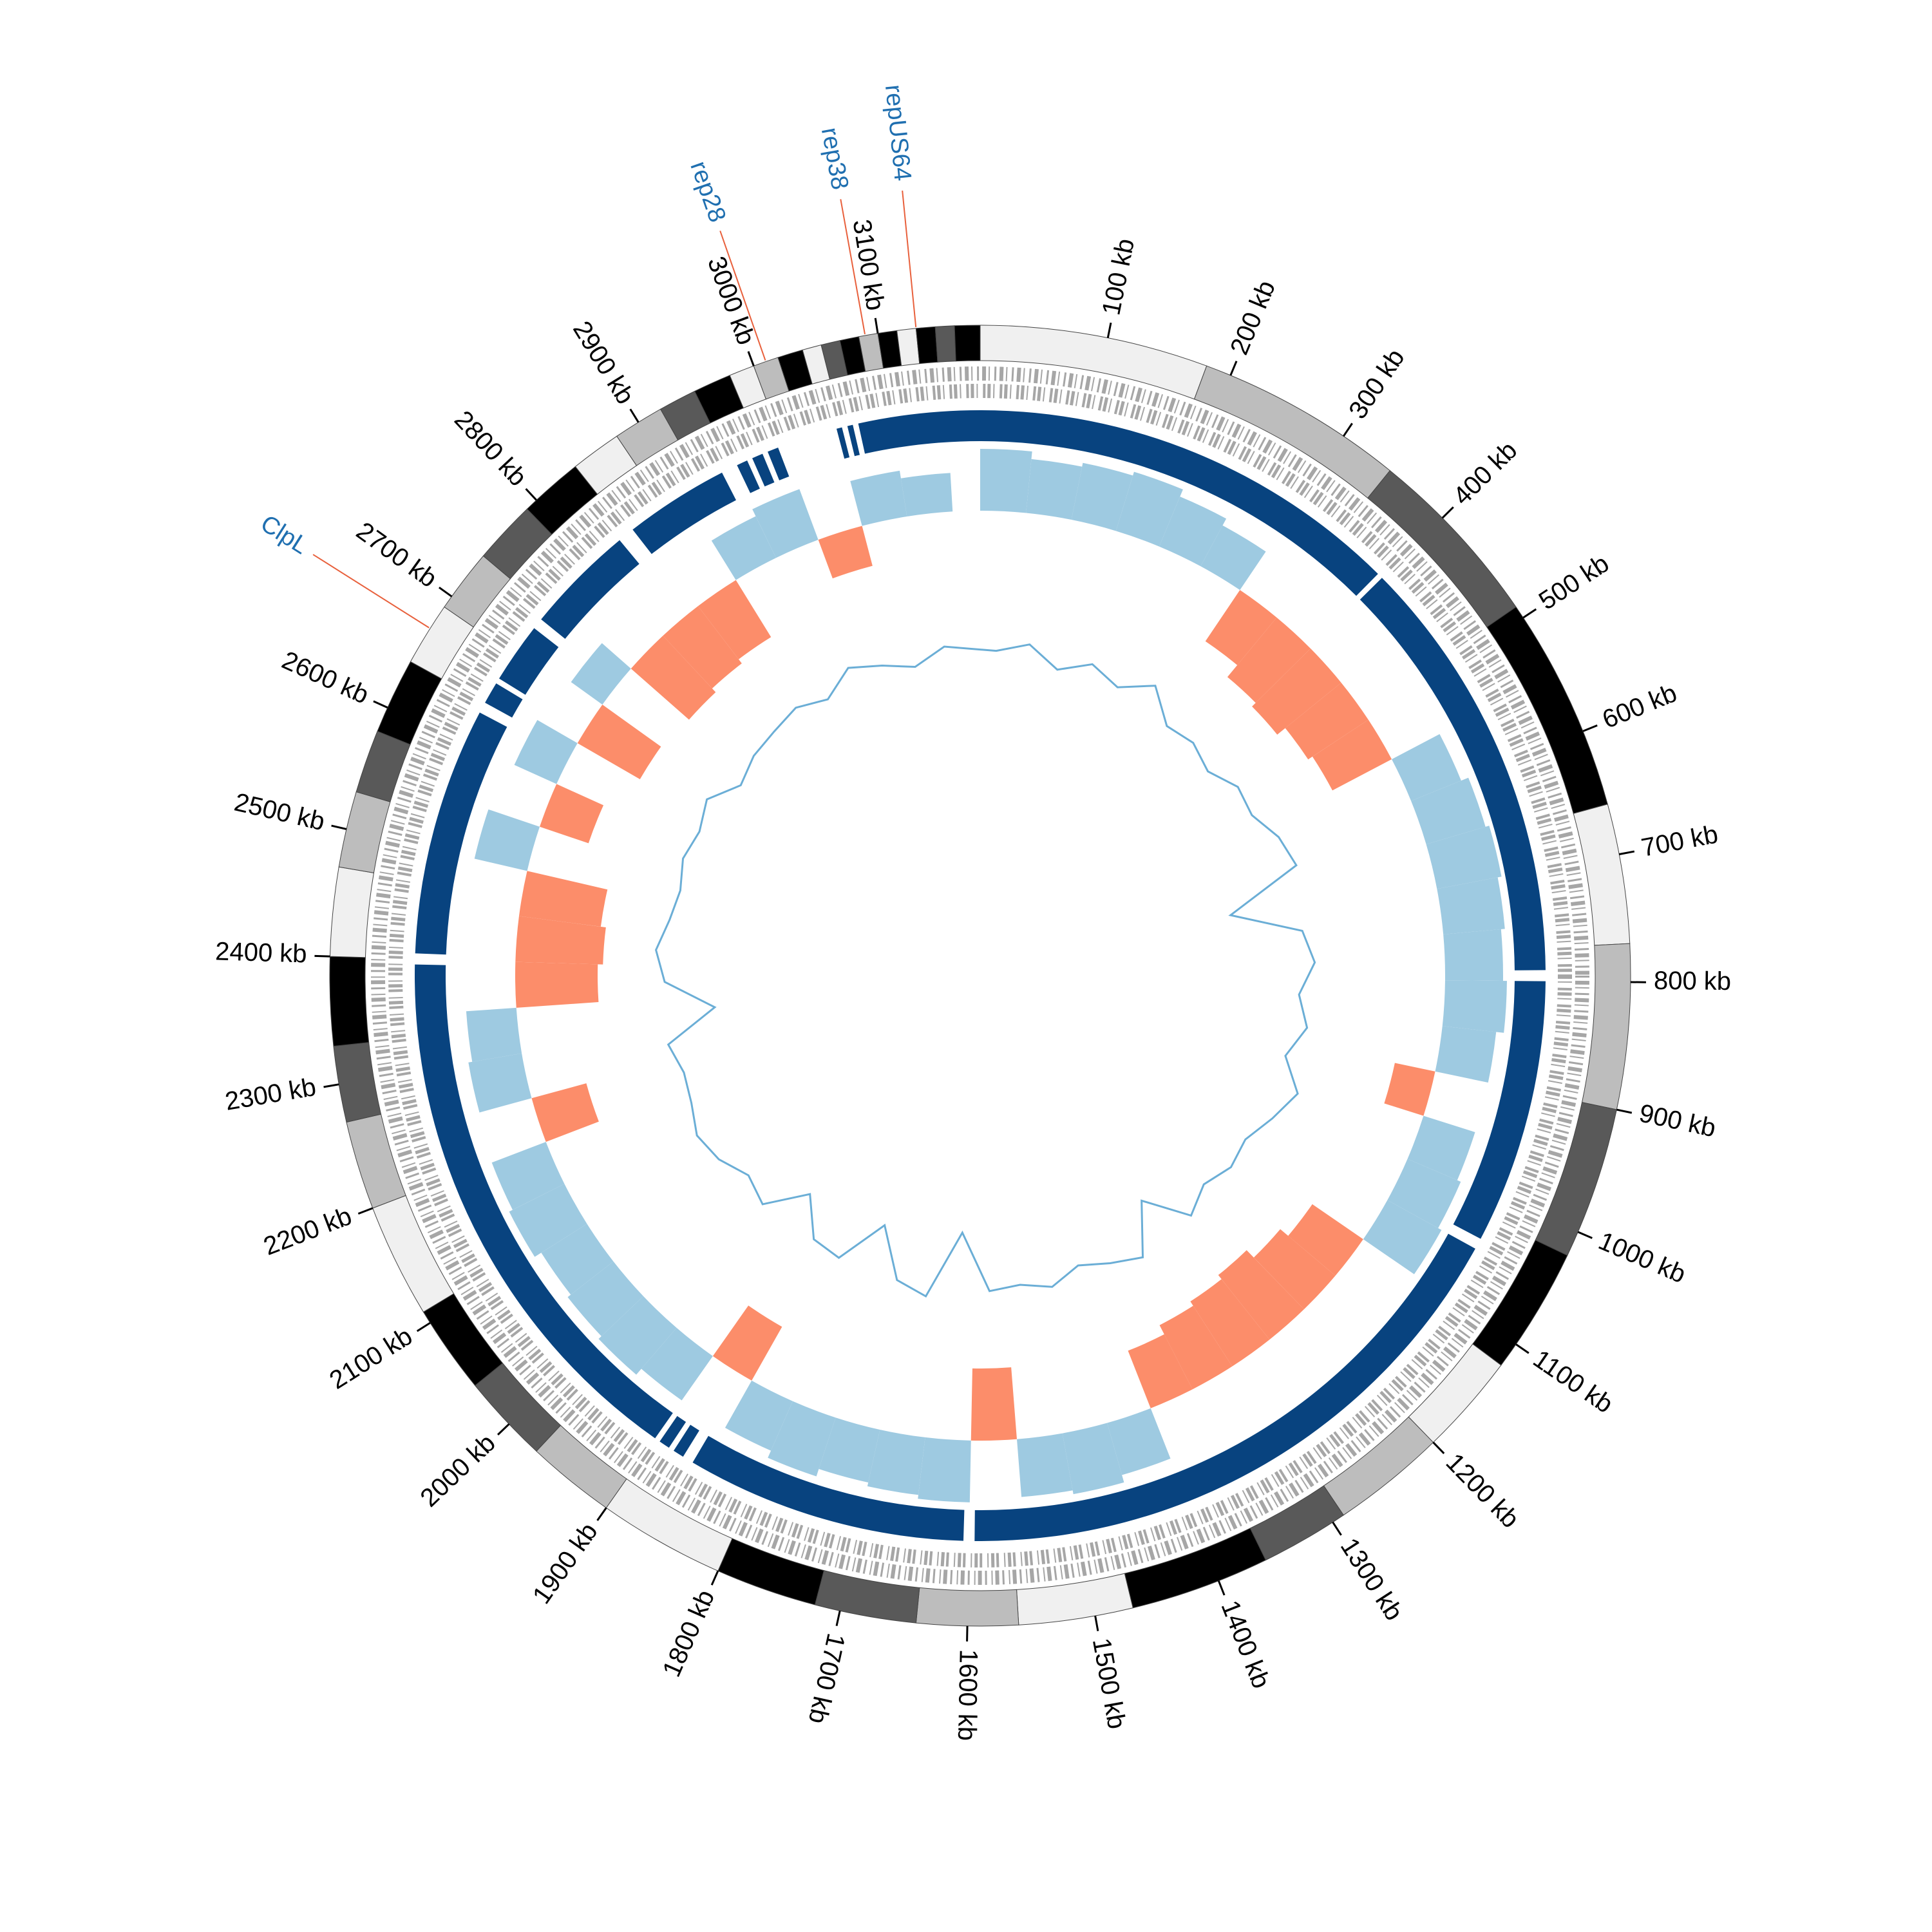 The image size is (1932, 1932). I want to click on tick-label: 2600 kb, so click(326, 678).